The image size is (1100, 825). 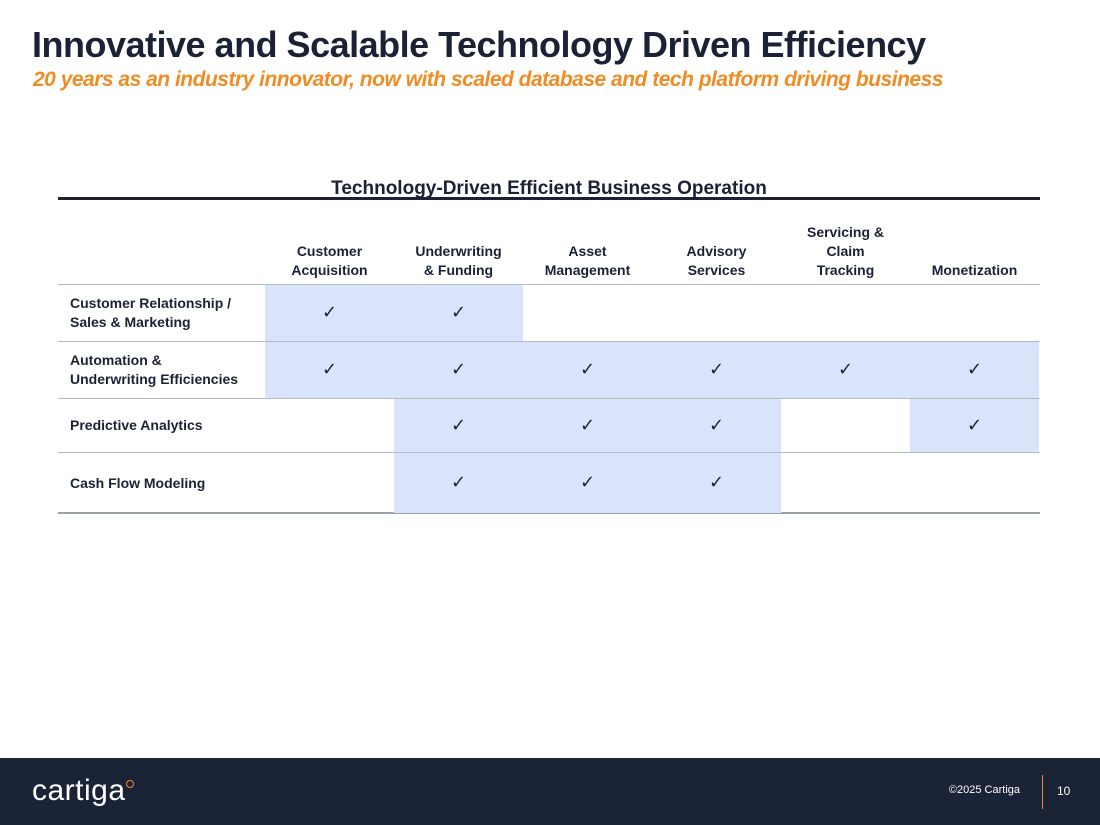 What do you see at coordinates (329, 260) in the screenshot?
I see `column-header: Customer Acquisition` at bounding box center [329, 260].